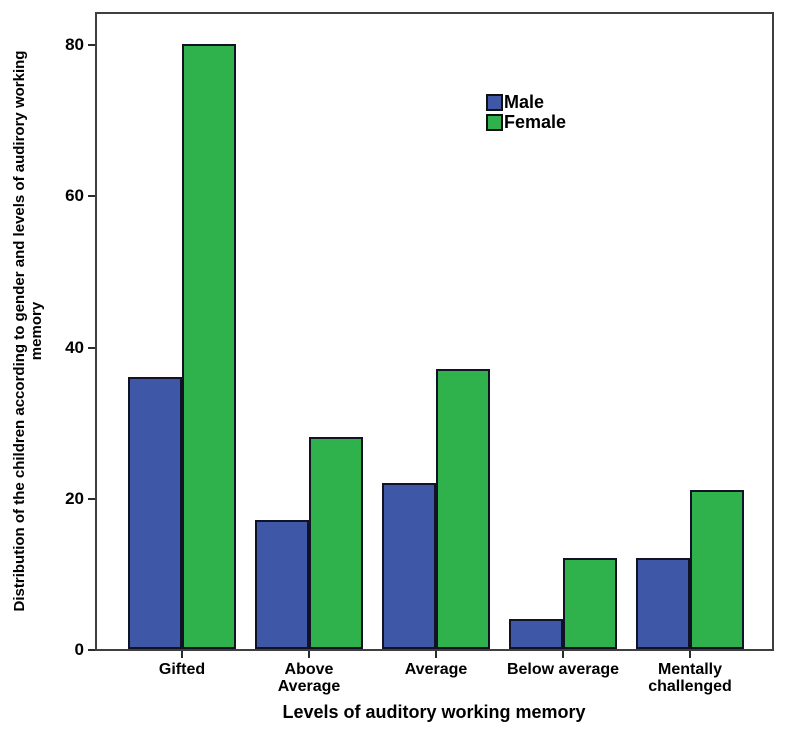  I want to click on y-tick-label-40: 40, so click(74, 347).